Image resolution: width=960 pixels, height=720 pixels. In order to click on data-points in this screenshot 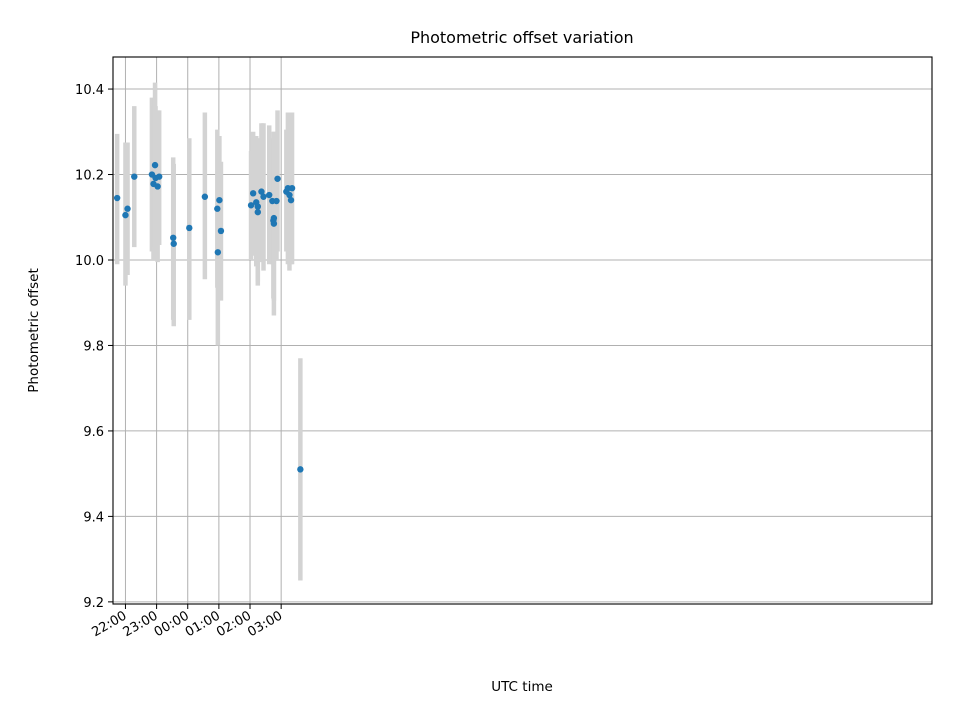, I will do `click(208, 317)`.